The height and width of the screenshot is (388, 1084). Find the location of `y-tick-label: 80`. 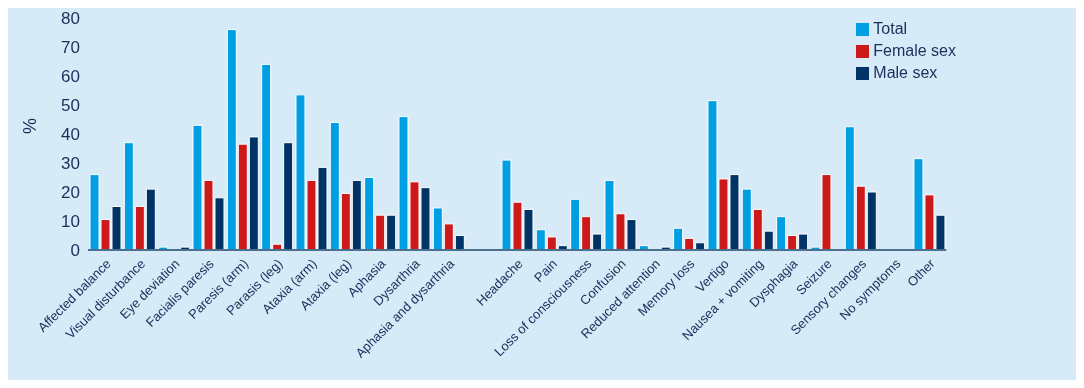

y-tick-label: 80 is located at coordinates (70, 19).